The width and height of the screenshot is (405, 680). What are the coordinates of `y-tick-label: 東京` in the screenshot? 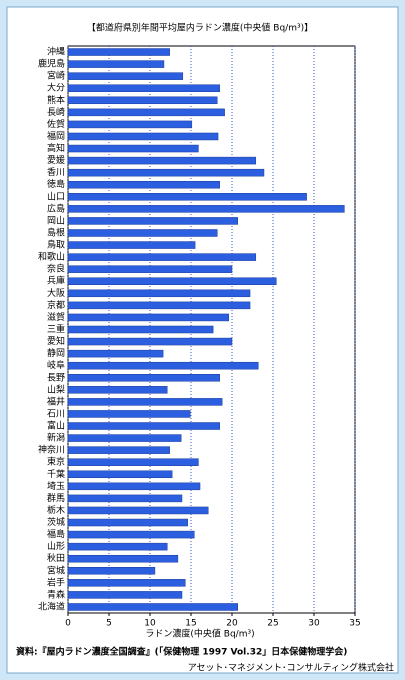 It's located at (56, 462).